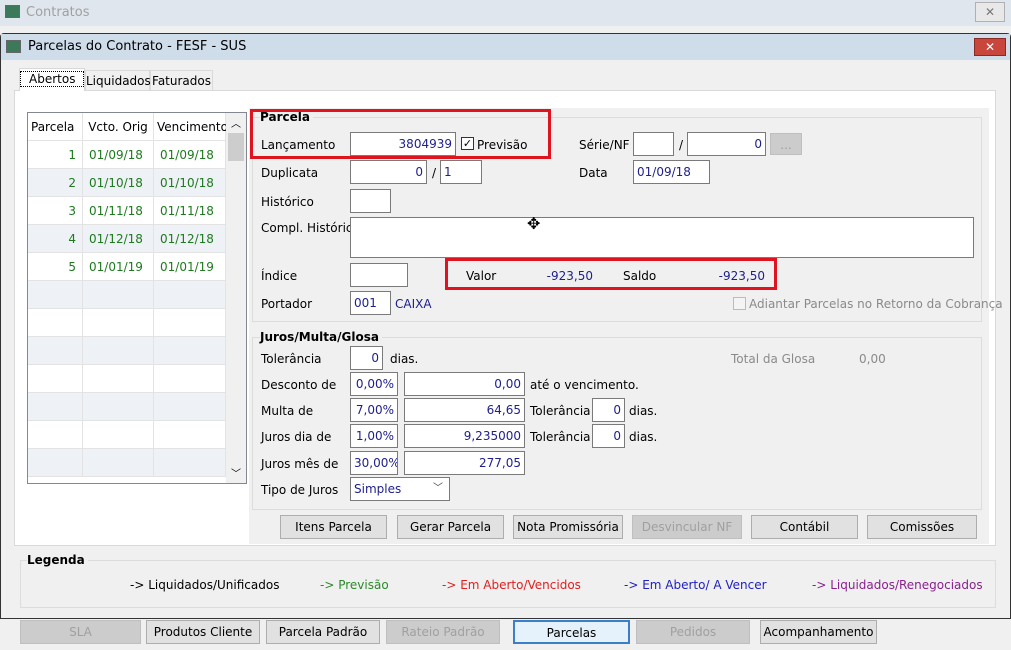  Describe the element at coordinates (203, 632) in the screenshot. I see `bottom-button: Produtos Cliente` at that location.